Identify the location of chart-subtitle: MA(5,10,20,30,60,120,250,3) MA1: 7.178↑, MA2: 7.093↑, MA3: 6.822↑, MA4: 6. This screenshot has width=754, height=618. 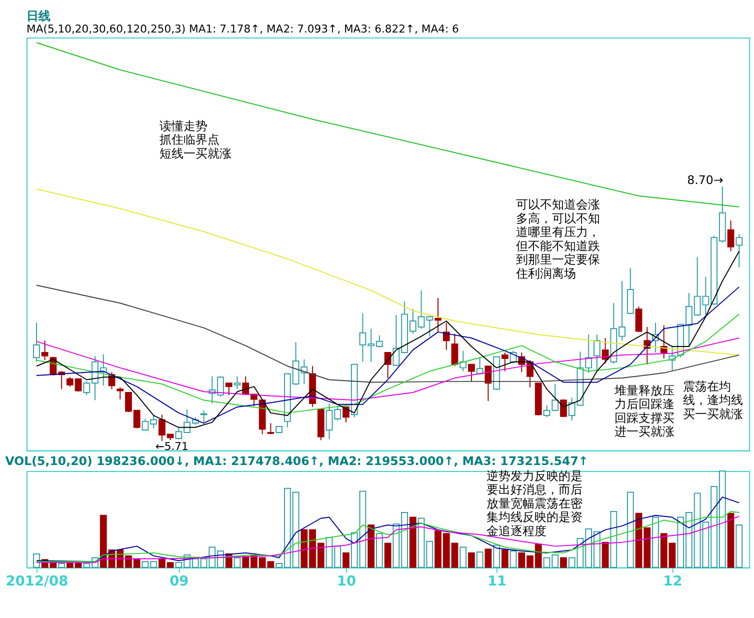
(243, 29).